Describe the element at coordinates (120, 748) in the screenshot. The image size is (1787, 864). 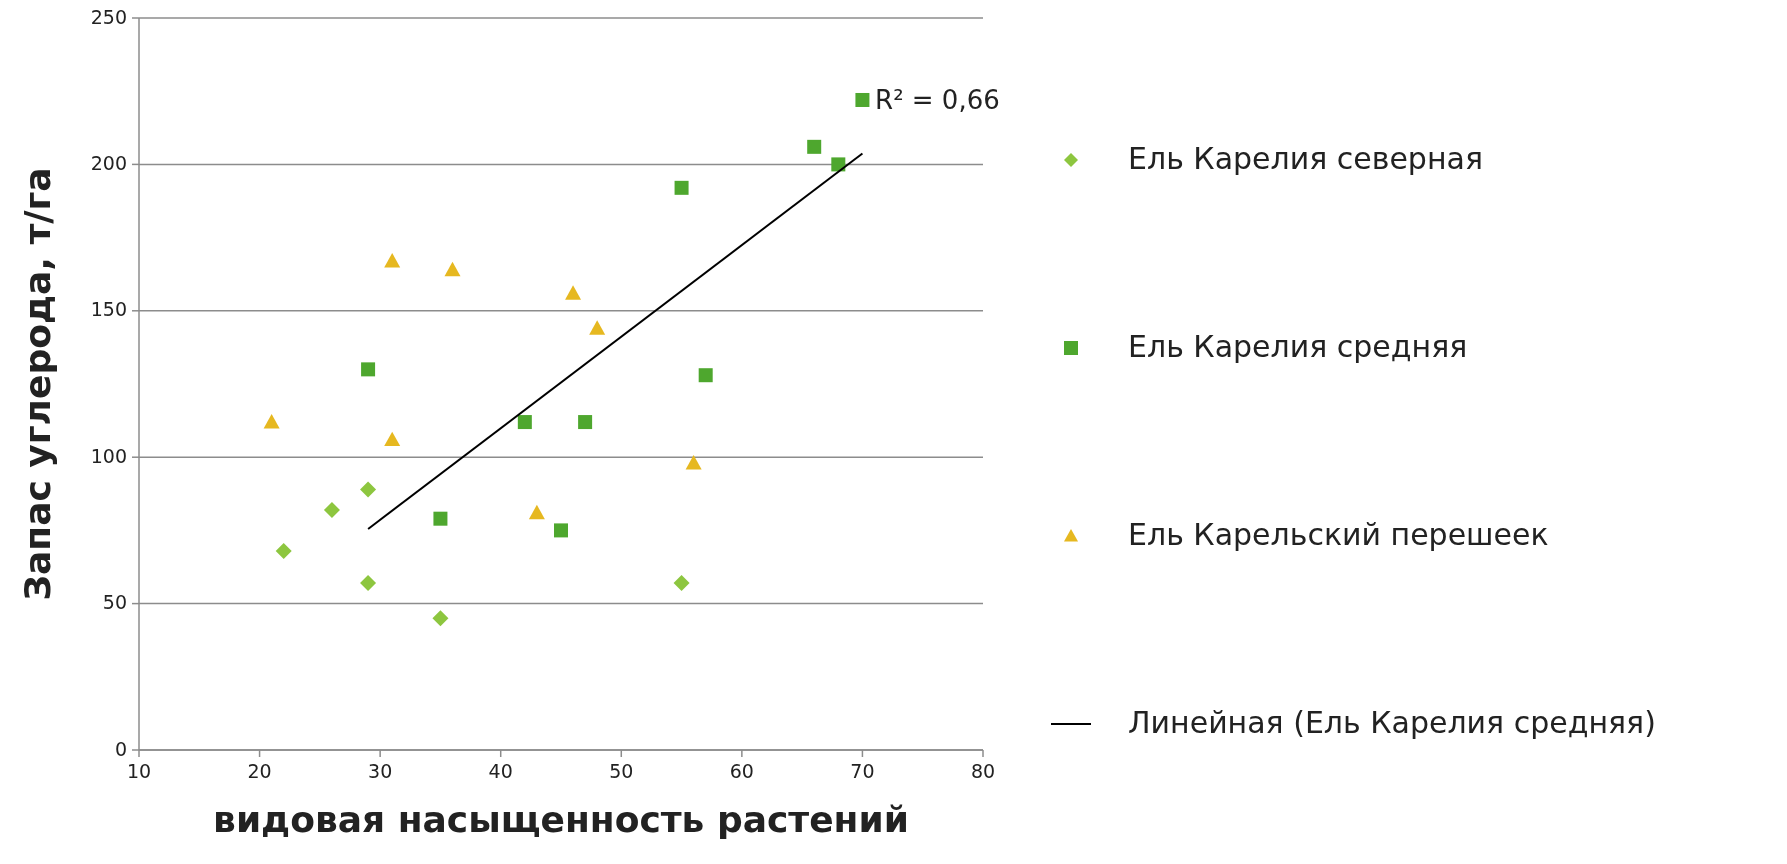
I see `y-tick-label: 0` at that location.